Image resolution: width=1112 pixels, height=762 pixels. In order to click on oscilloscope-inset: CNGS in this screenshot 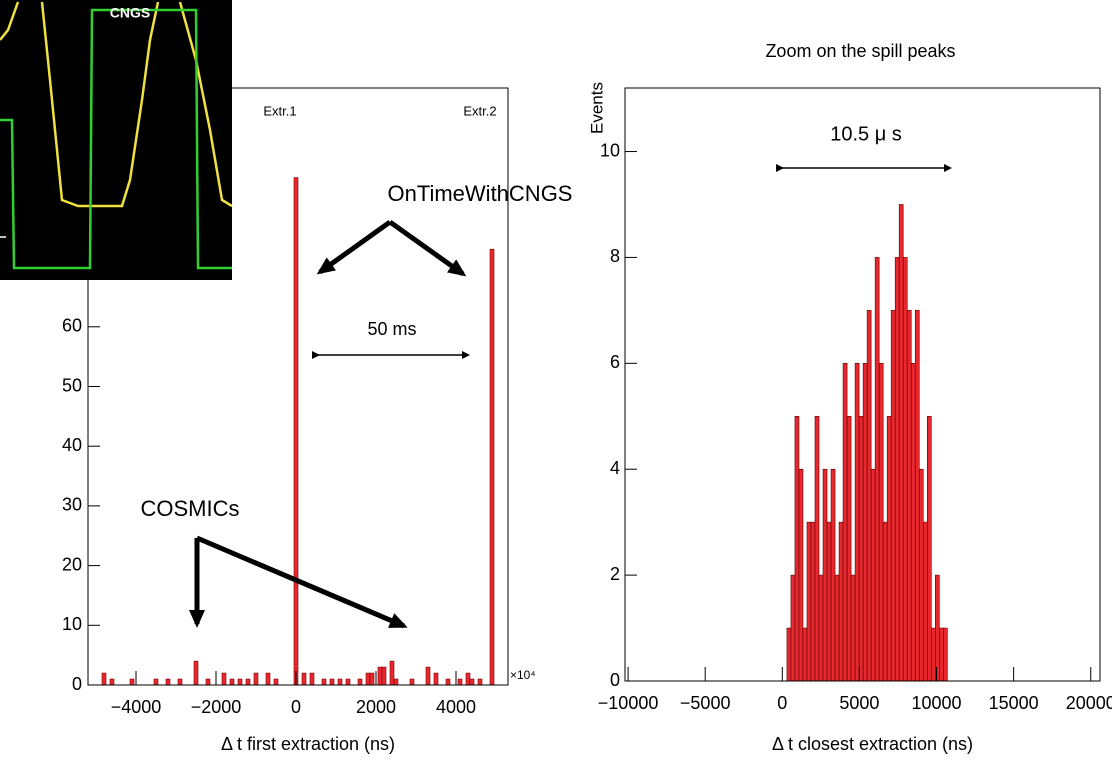, I will do `click(116, 140)`.